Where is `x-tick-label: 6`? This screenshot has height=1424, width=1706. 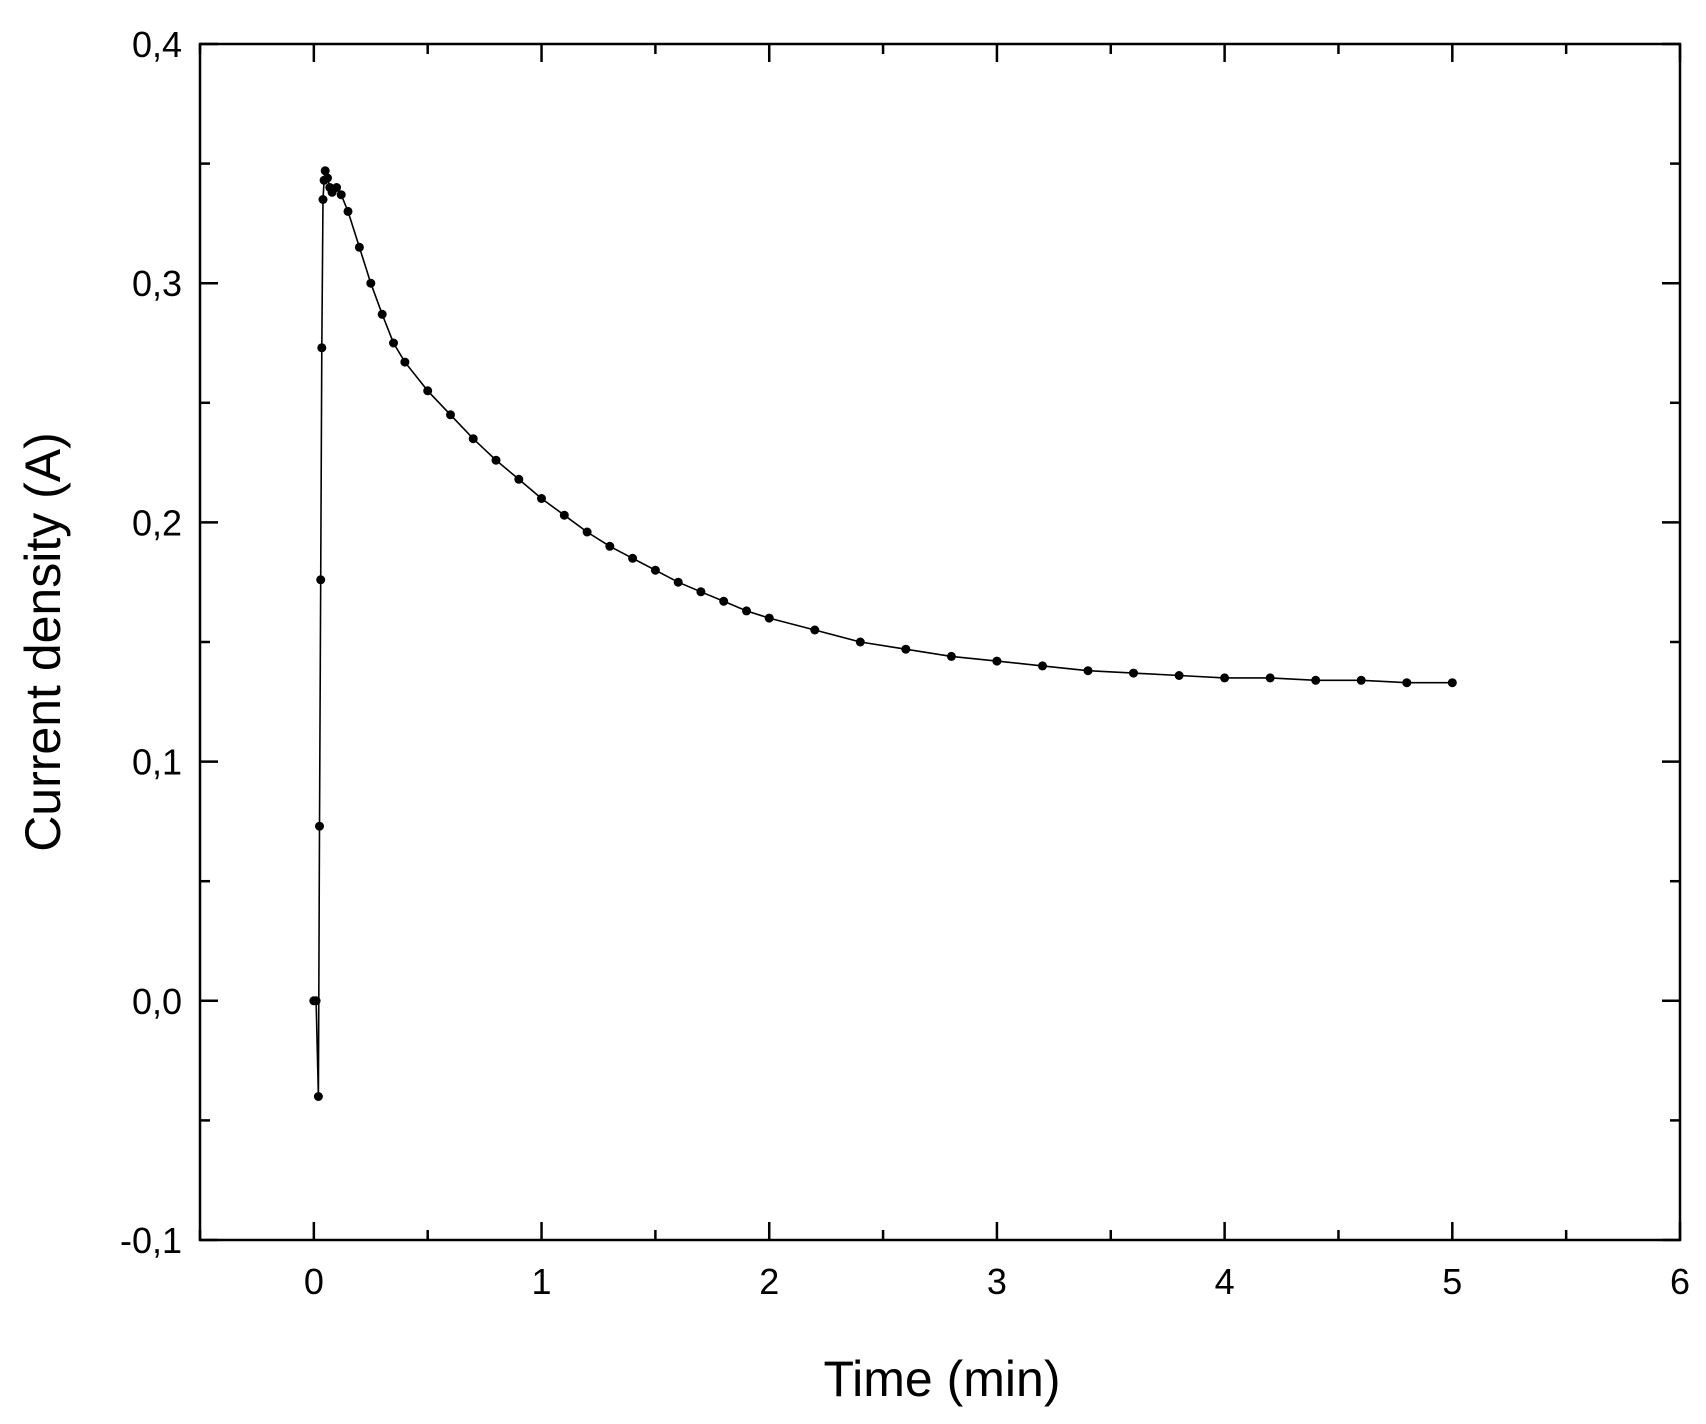
x-tick-label: 6 is located at coordinates (1680, 1281).